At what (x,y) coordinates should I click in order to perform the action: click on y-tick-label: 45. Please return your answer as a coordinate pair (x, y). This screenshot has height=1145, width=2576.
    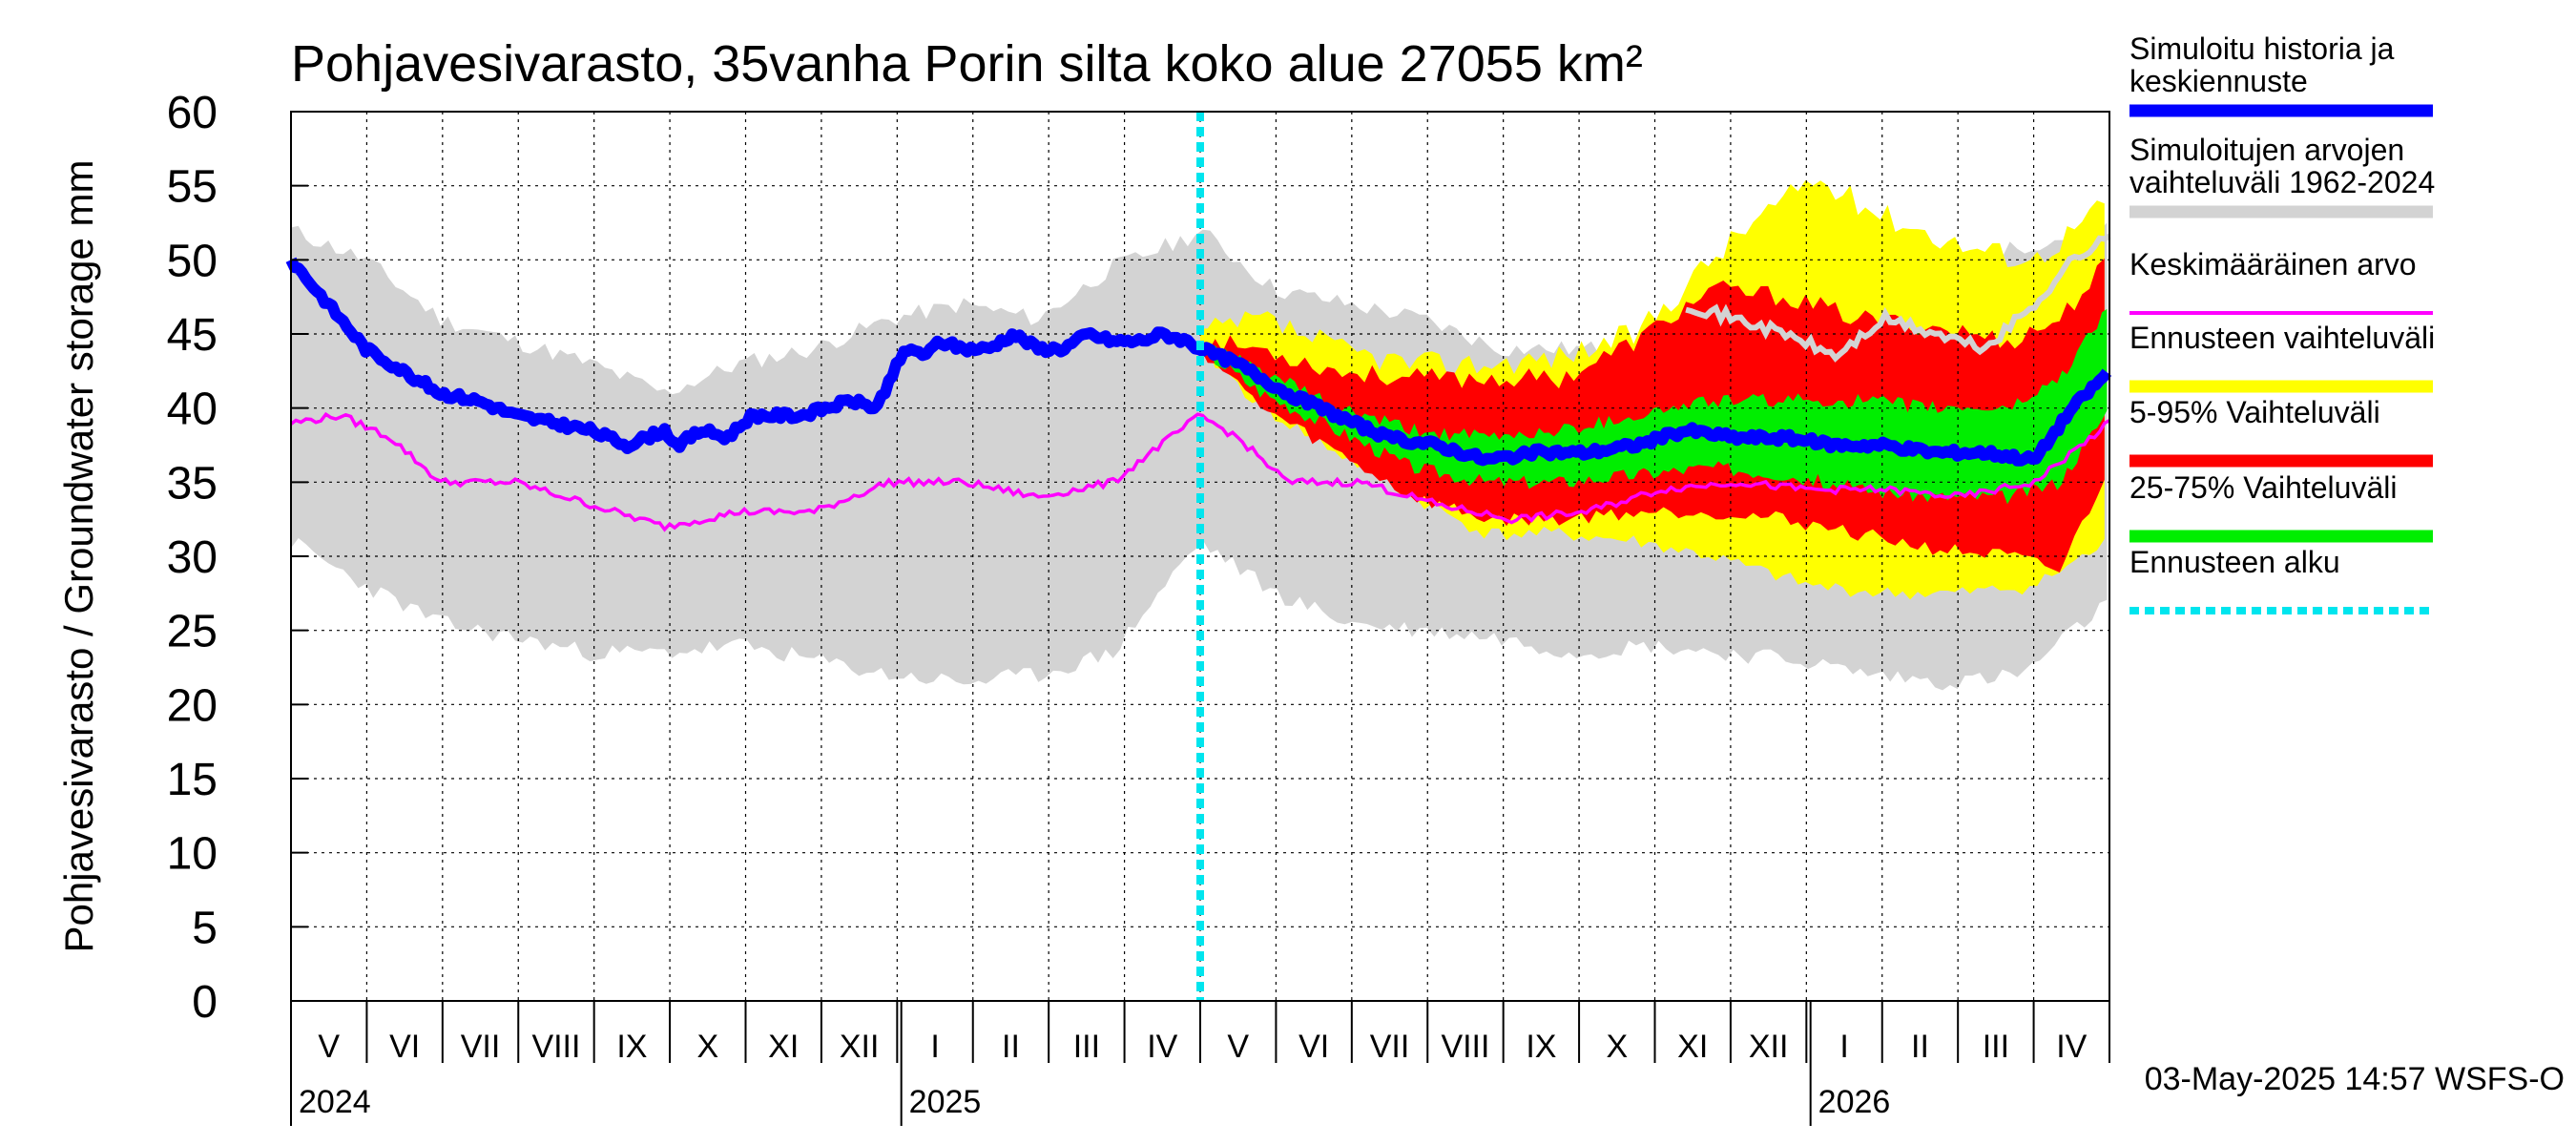
    Looking at the image, I should click on (192, 336).